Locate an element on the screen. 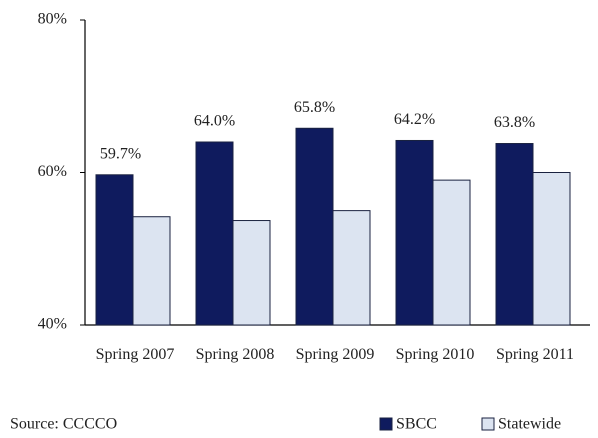 This screenshot has width=598, height=438. data-label: 64.2% is located at coordinates (414, 119).